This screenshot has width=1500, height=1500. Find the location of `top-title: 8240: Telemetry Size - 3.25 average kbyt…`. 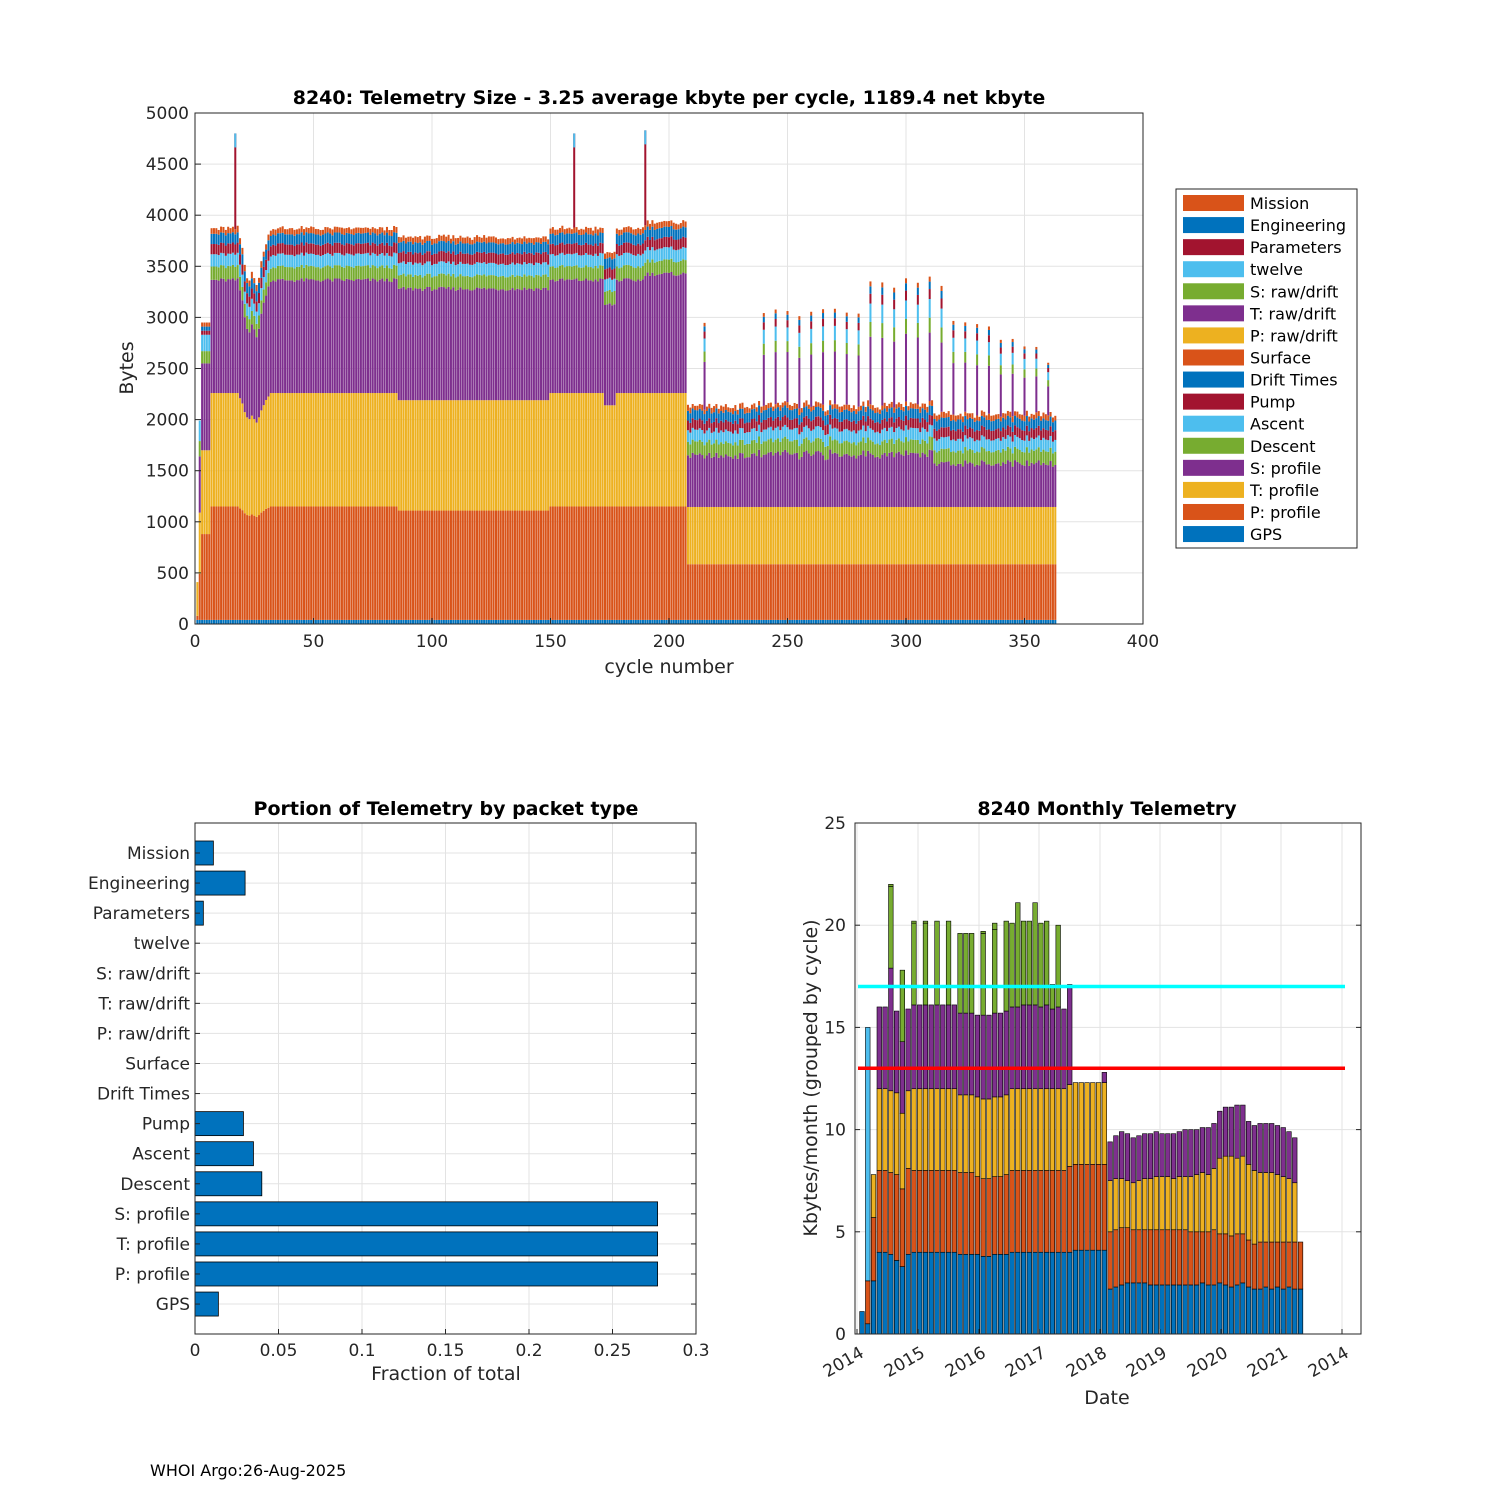

top-title: 8240: Telemetry Size - 3.25 average kbyt… is located at coordinates (669, 98).